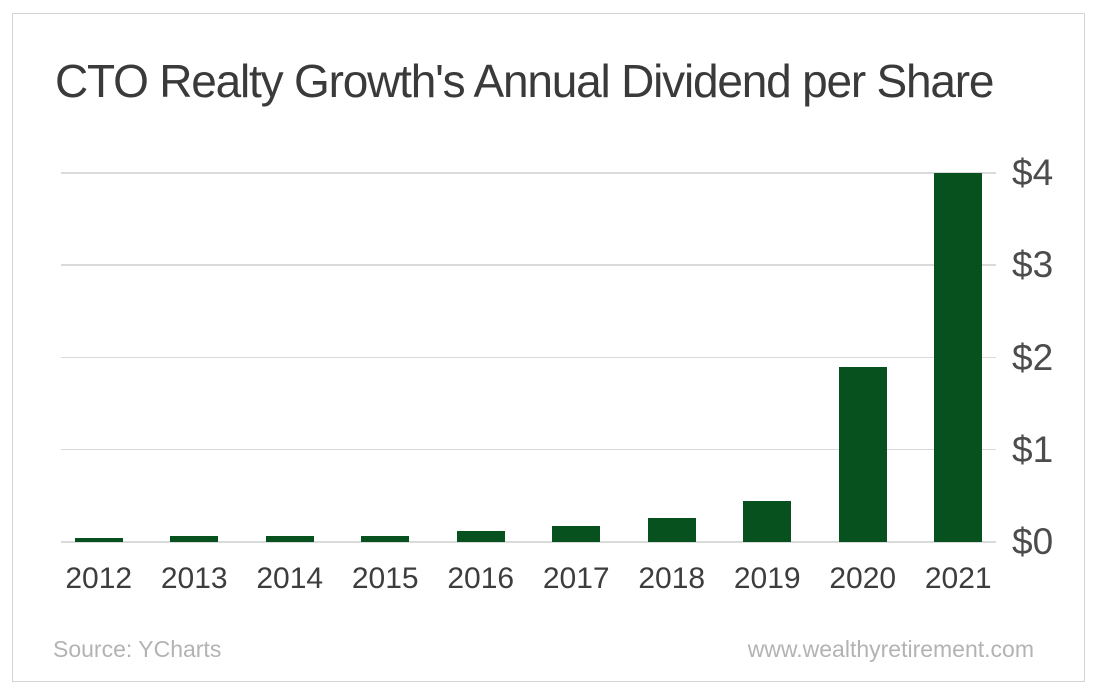  I want to click on y-axis-label-$3: $3, so click(1033, 265).